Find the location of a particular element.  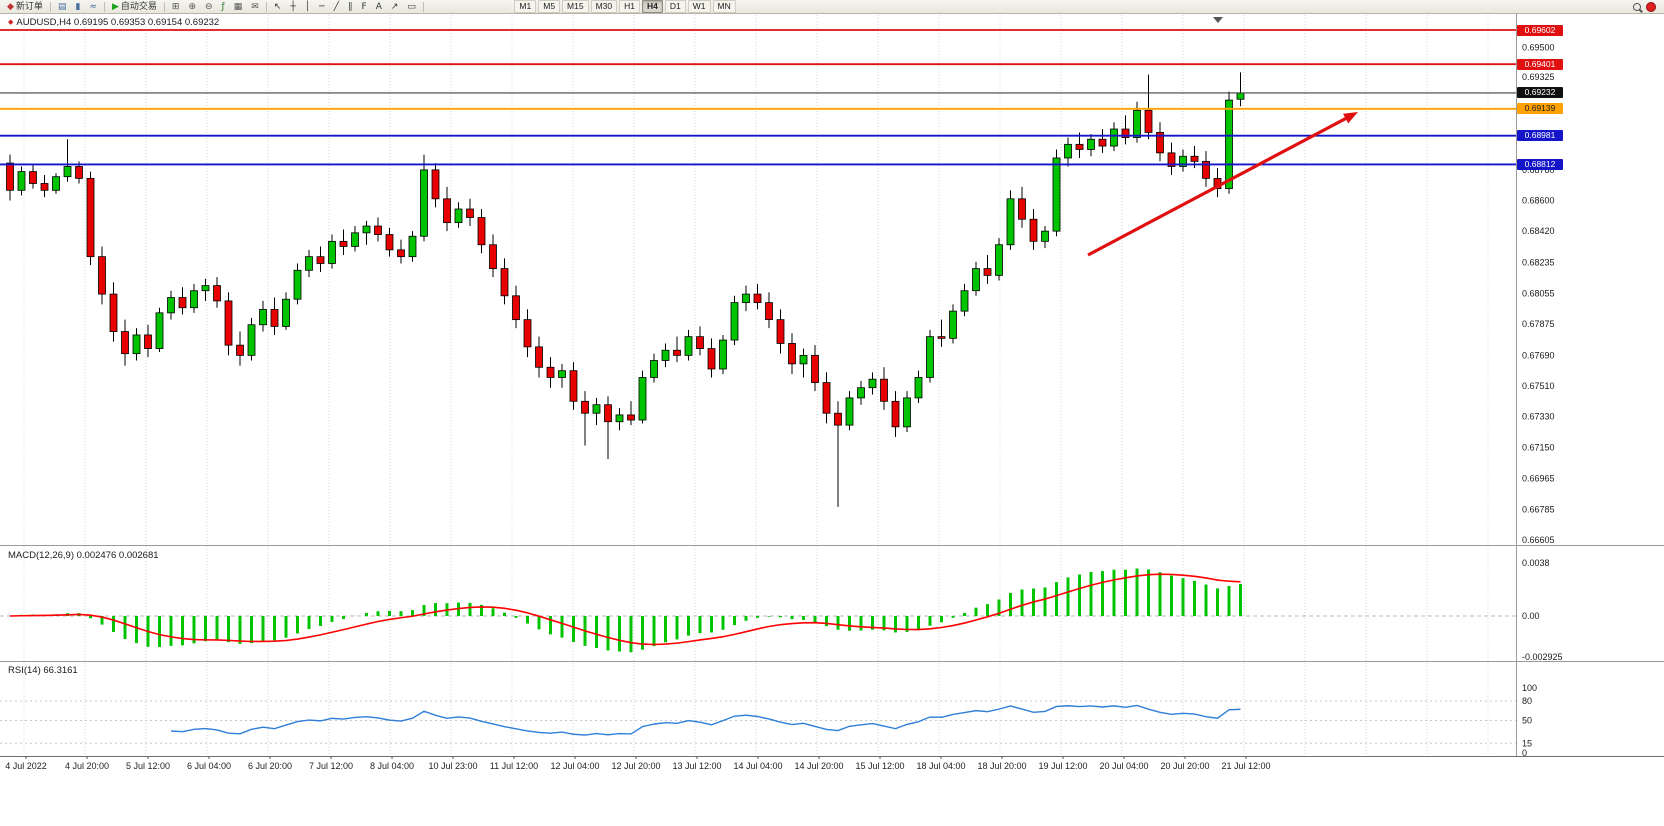

candlestick-icon: ▮ is located at coordinates (78, 6).